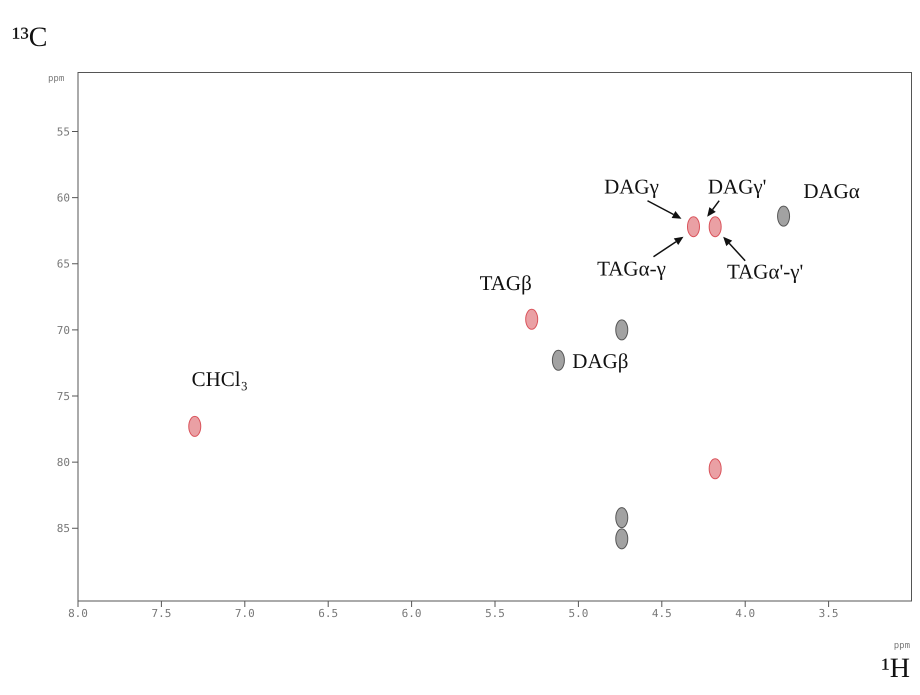  What do you see at coordinates (495, 613) in the screenshot?
I see `x-tick-label: 5.5` at bounding box center [495, 613].